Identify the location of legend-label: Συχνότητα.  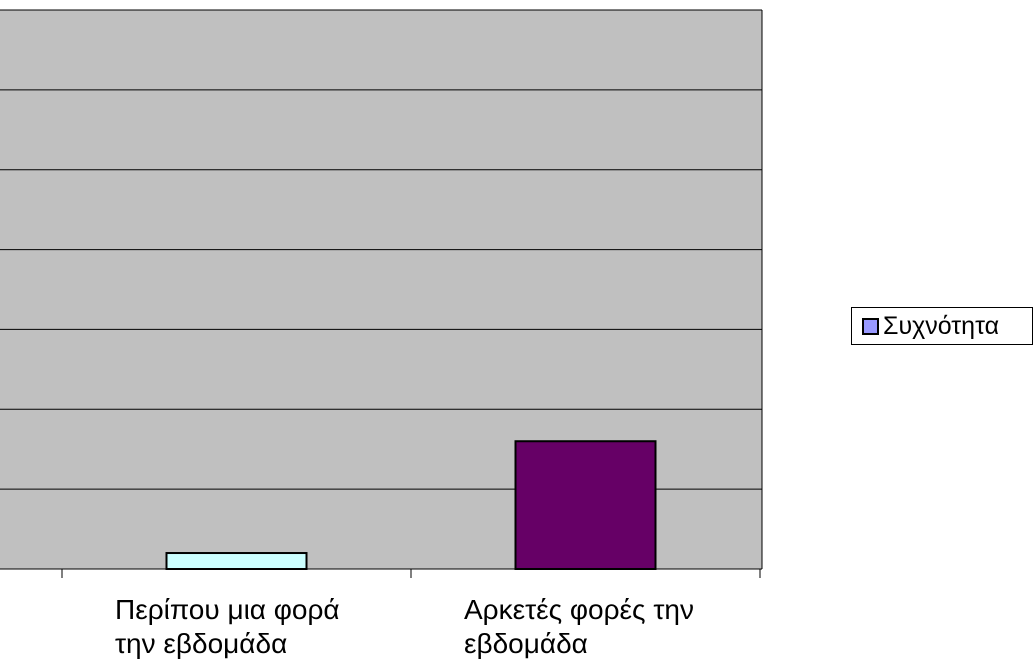
(941, 325).